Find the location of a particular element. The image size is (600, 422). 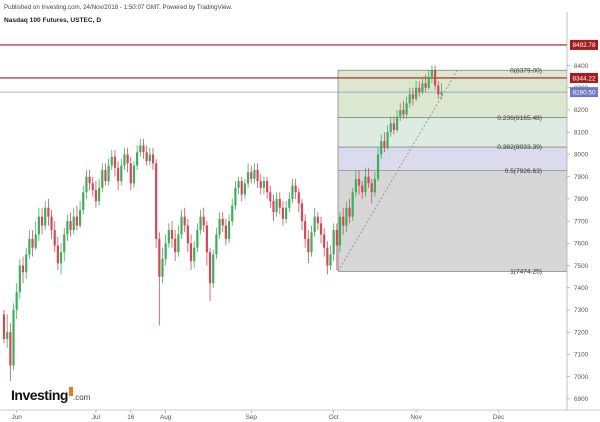

y-tick-label: 8100 is located at coordinates (581, 132).